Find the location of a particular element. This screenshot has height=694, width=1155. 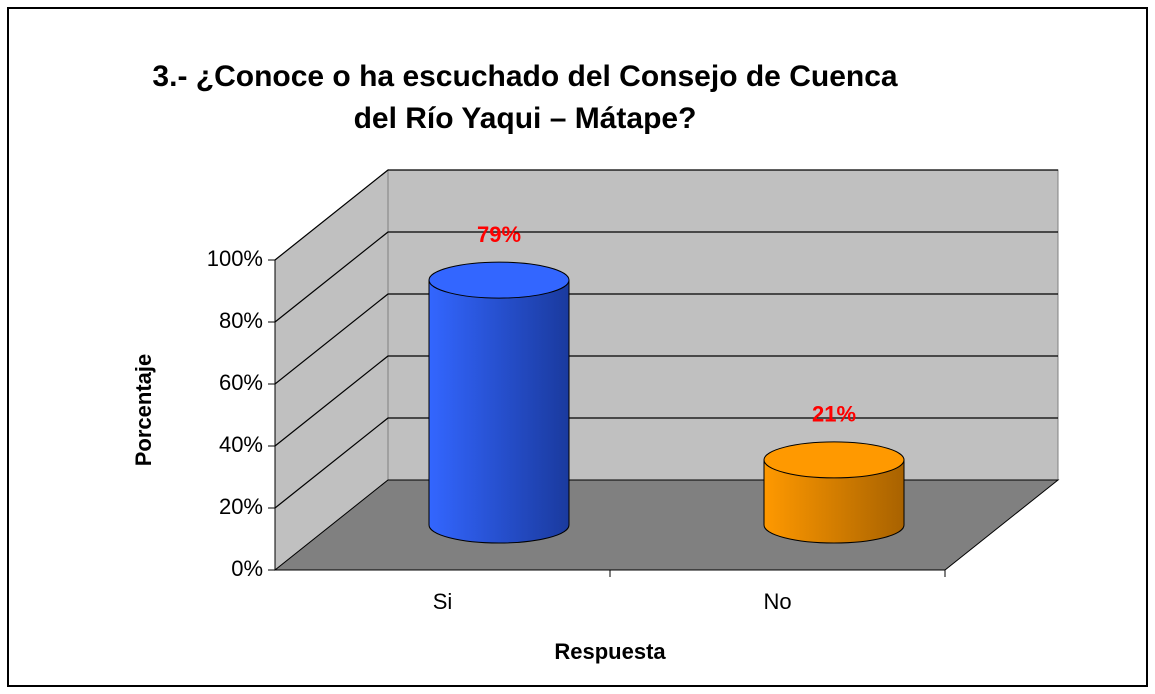

y-tick-label: 0% is located at coordinates (247, 568).